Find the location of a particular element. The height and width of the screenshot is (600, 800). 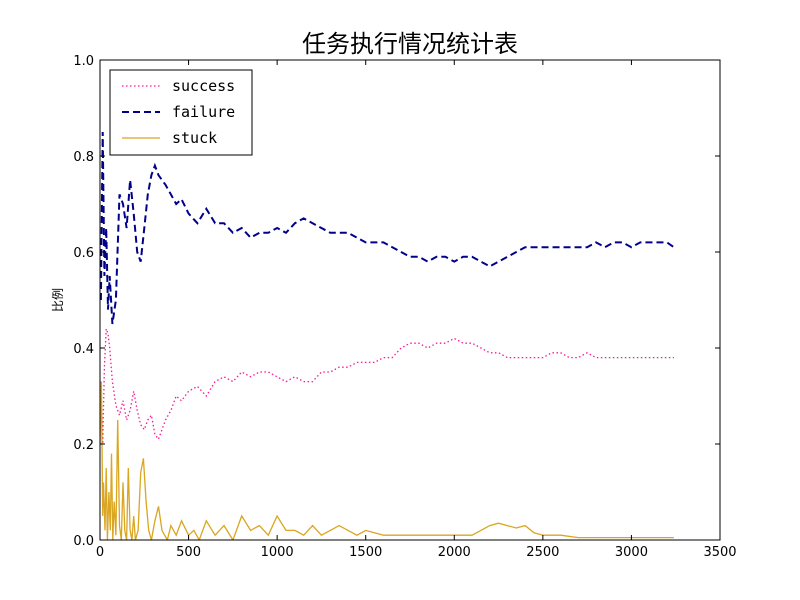

y-axis-label: 比例 is located at coordinates (58, 300).